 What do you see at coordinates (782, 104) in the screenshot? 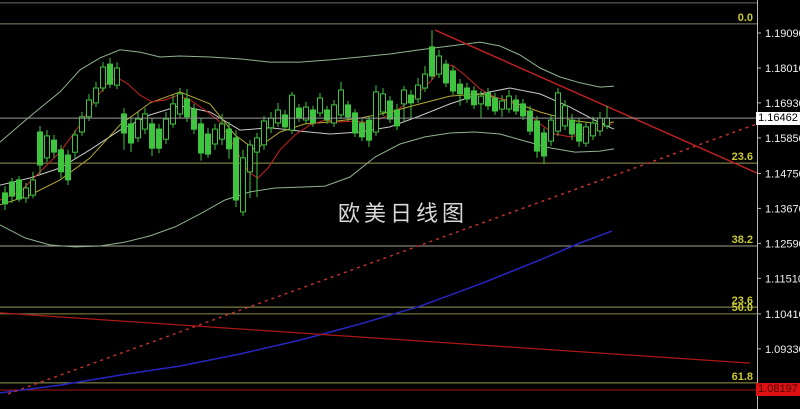
I see `axis-price-label: 1.16930` at bounding box center [782, 104].